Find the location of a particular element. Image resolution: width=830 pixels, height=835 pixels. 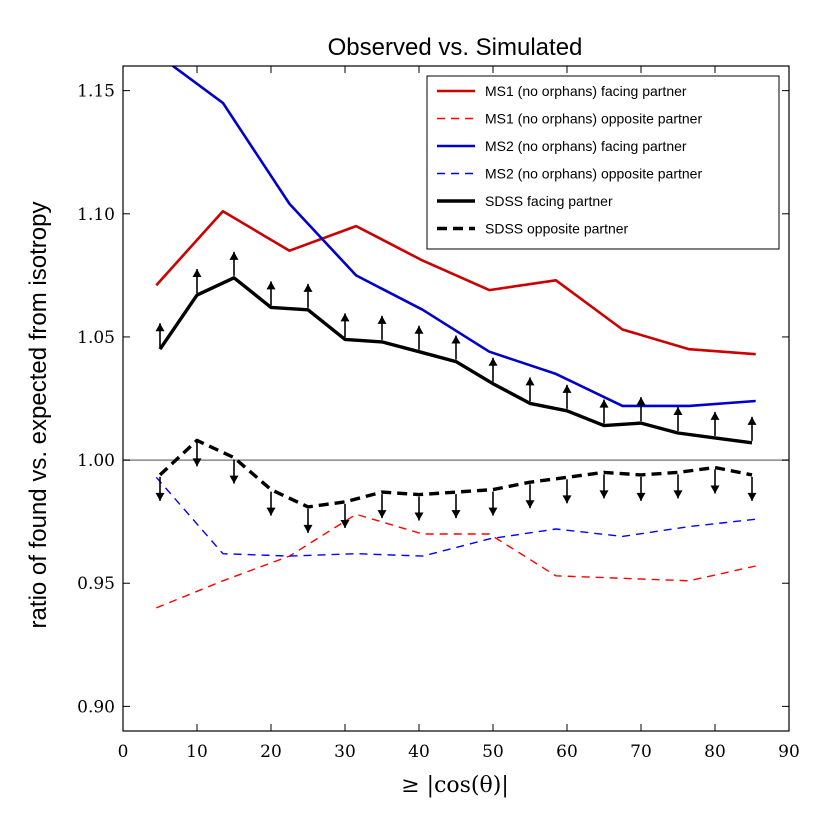

x-tick-label: 0 is located at coordinates (123, 752).